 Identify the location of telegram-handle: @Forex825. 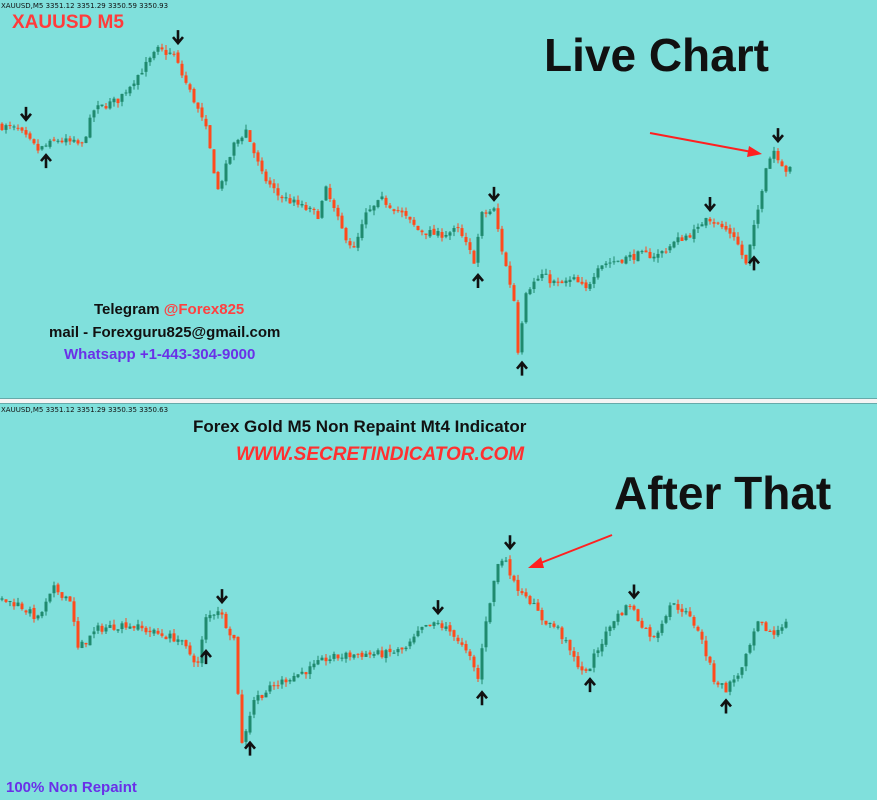
(204, 309).